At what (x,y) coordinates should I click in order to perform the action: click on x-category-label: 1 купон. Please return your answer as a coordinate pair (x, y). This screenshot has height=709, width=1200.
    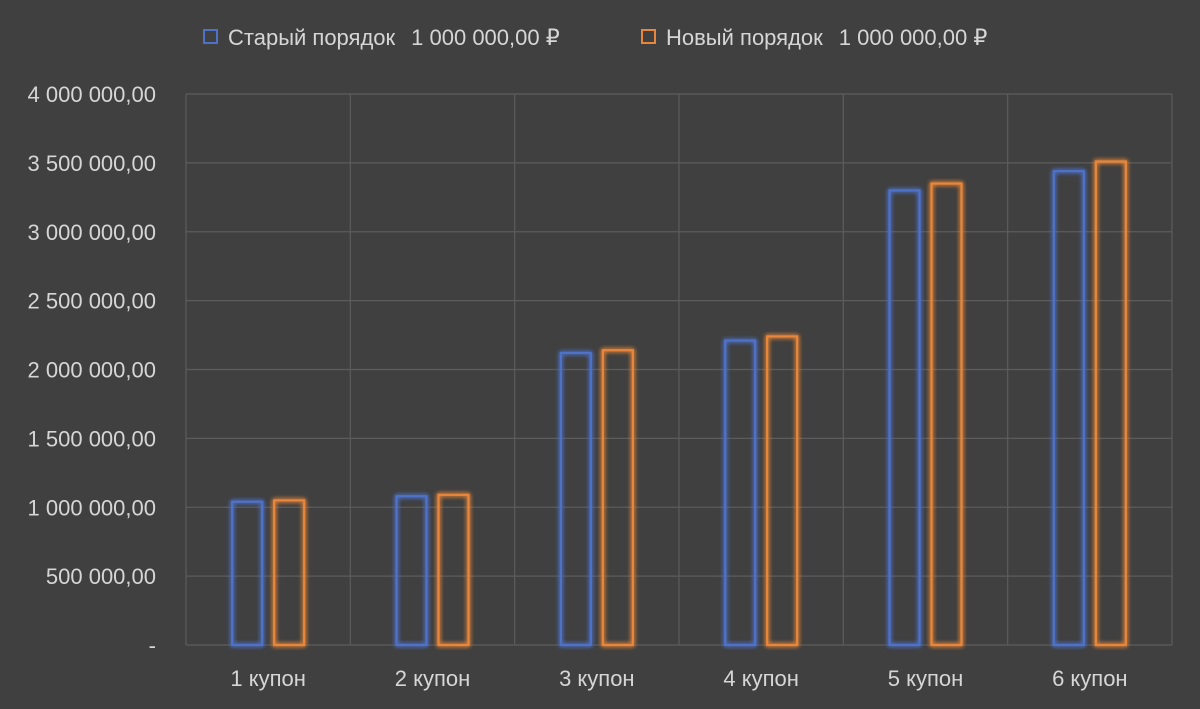
    Looking at the image, I should click on (268, 678).